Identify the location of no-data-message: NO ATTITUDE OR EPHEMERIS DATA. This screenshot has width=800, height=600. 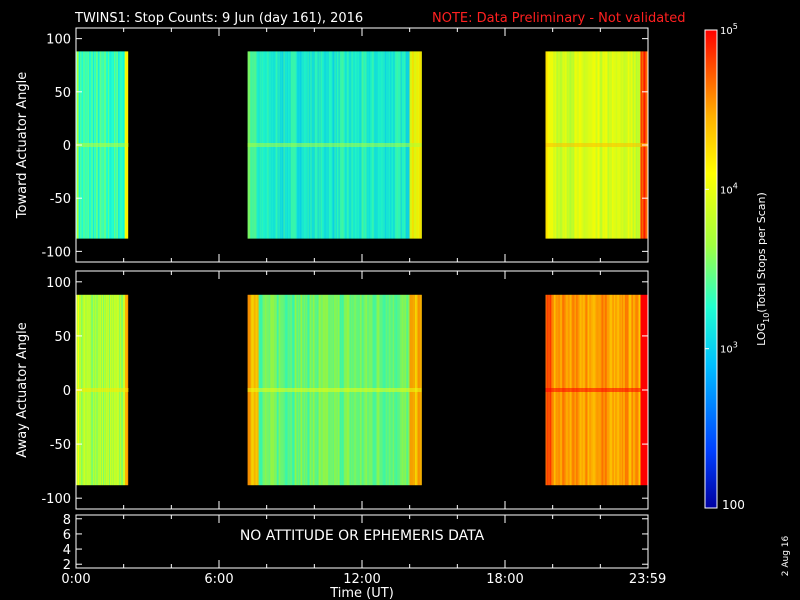
(362, 536).